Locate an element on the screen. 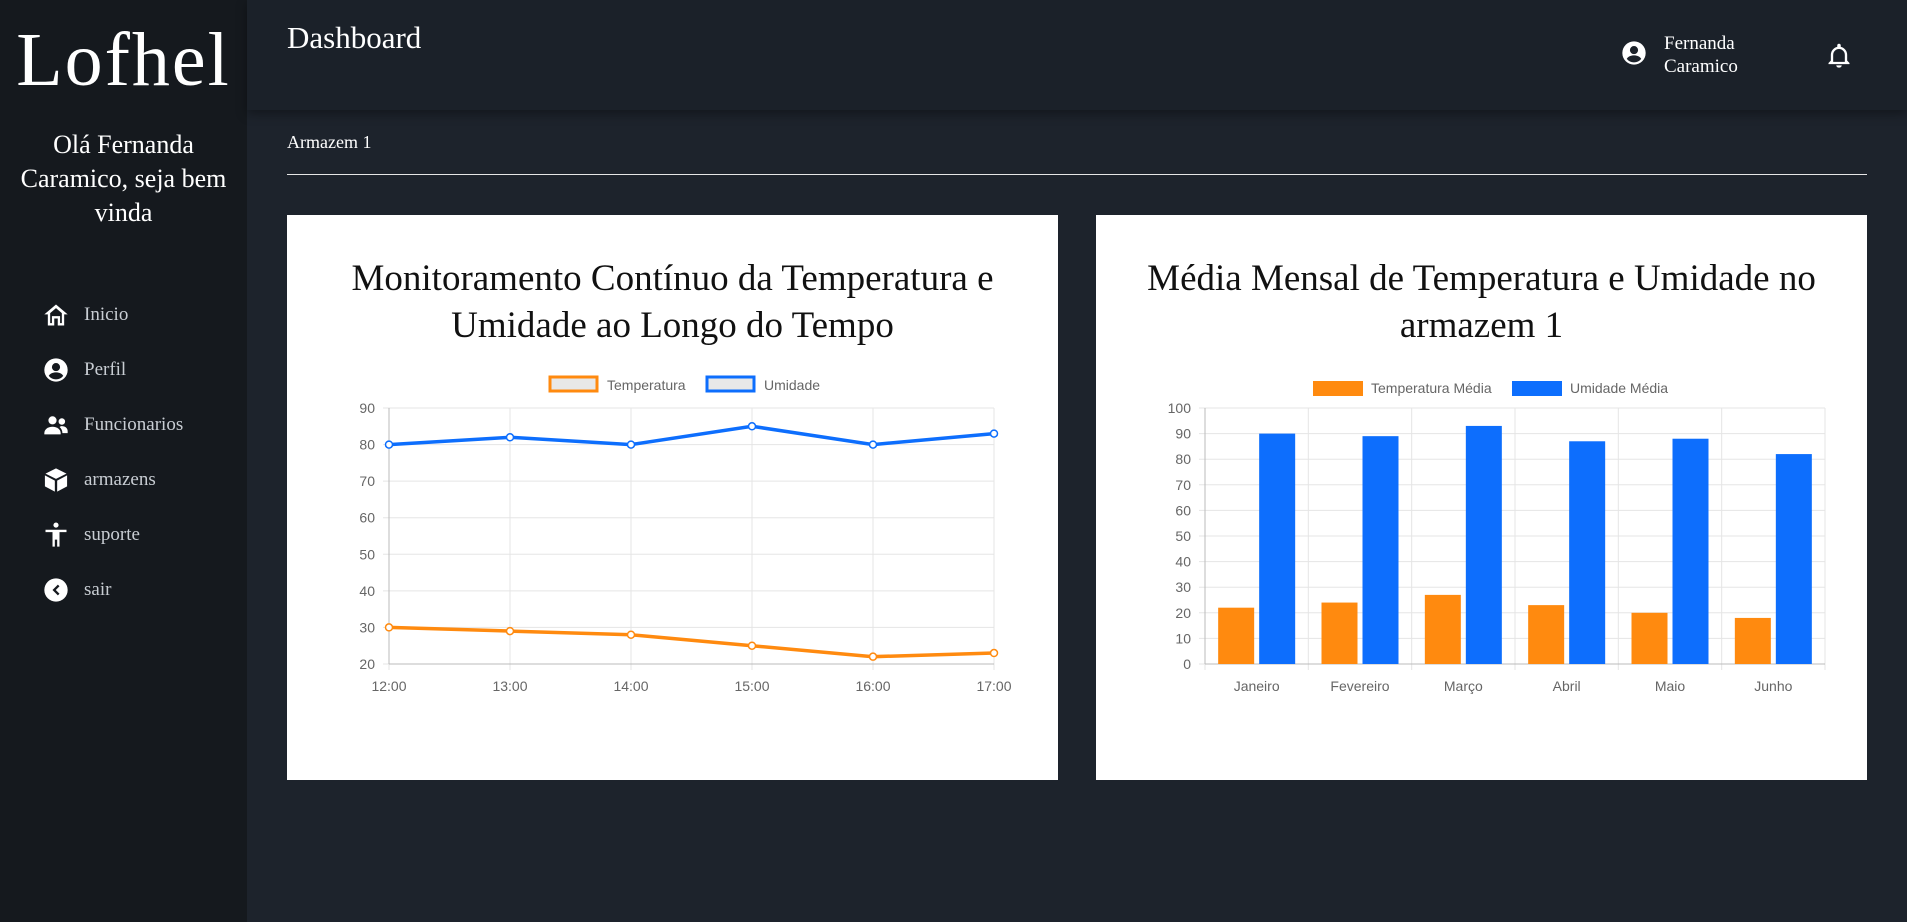 This screenshot has height=922, width=1907. greeting-text: Olá Fernanda Caramico, seja bem vinda is located at coordinates (123, 178).